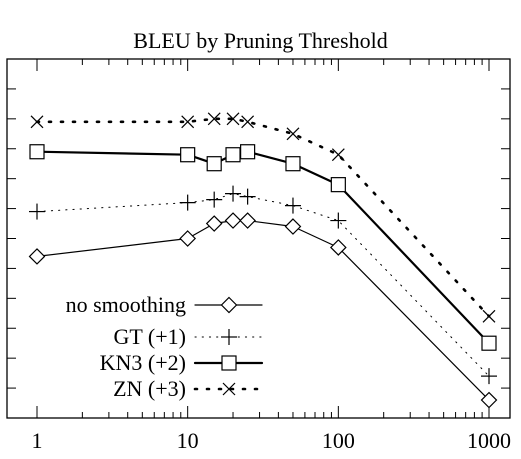 This screenshot has width=521, height=459. What do you see at coordinates (126, 304) in the screenshot?
I see `legend-label: no smoothing` at bounding box center [126, 304].